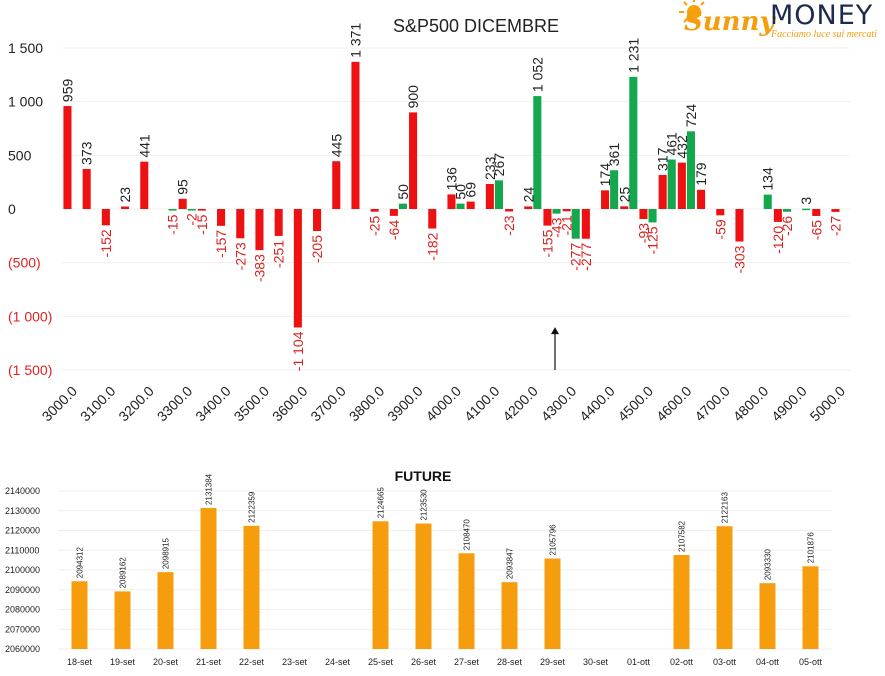 This screenshot has width=885, height=676. What do you see at coordinates (555, 331) in the screenshot?
I see `arrow-head` at bounding box center [555, 331].